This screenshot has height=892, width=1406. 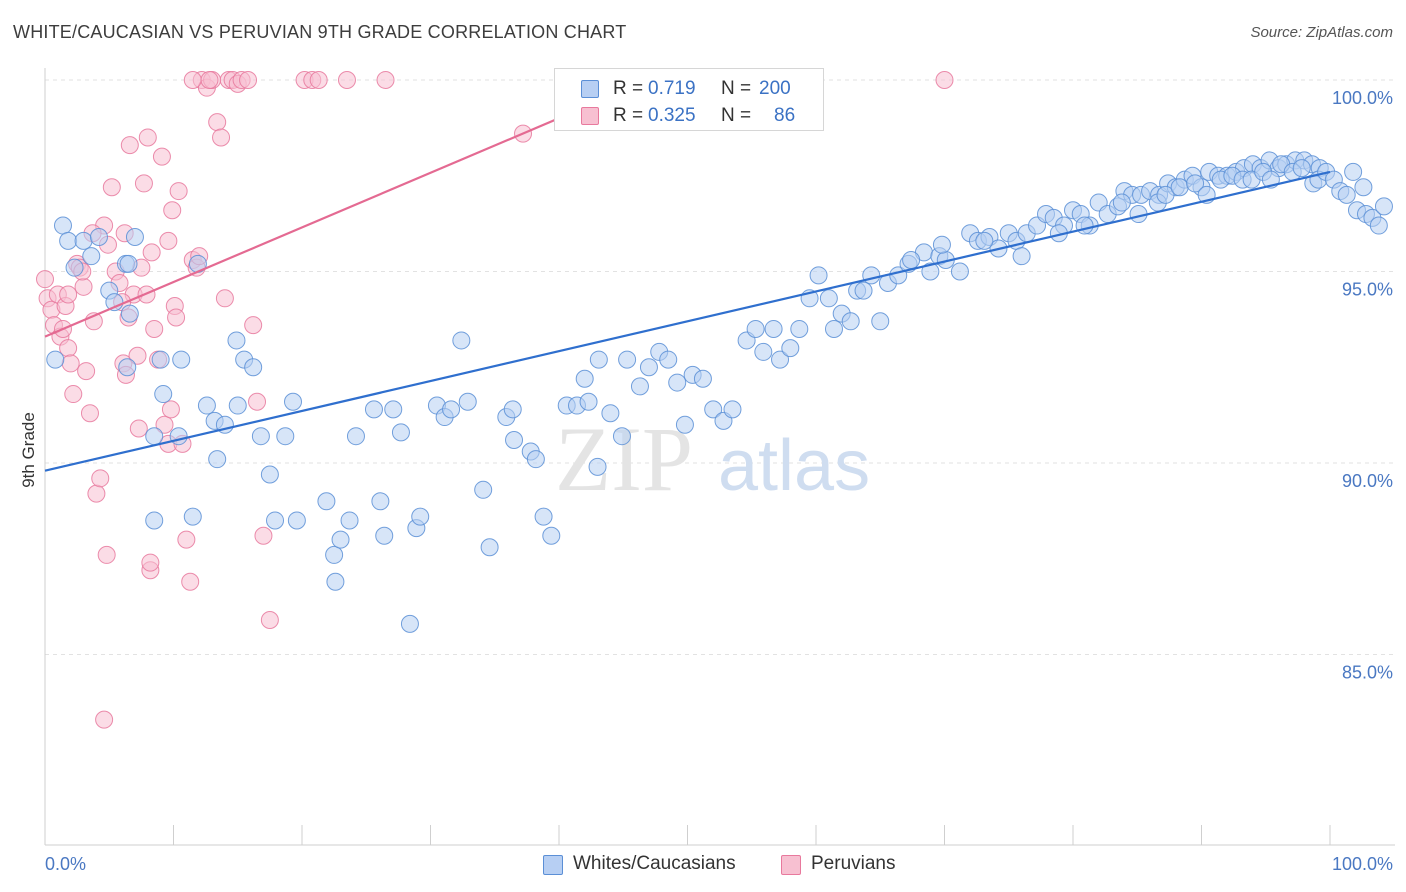 What do you see at coordinates (1321, 32) in the screenshot?
I see `chart-source: Source: ZipAtlas.com` at bounding box center [1321, 32].